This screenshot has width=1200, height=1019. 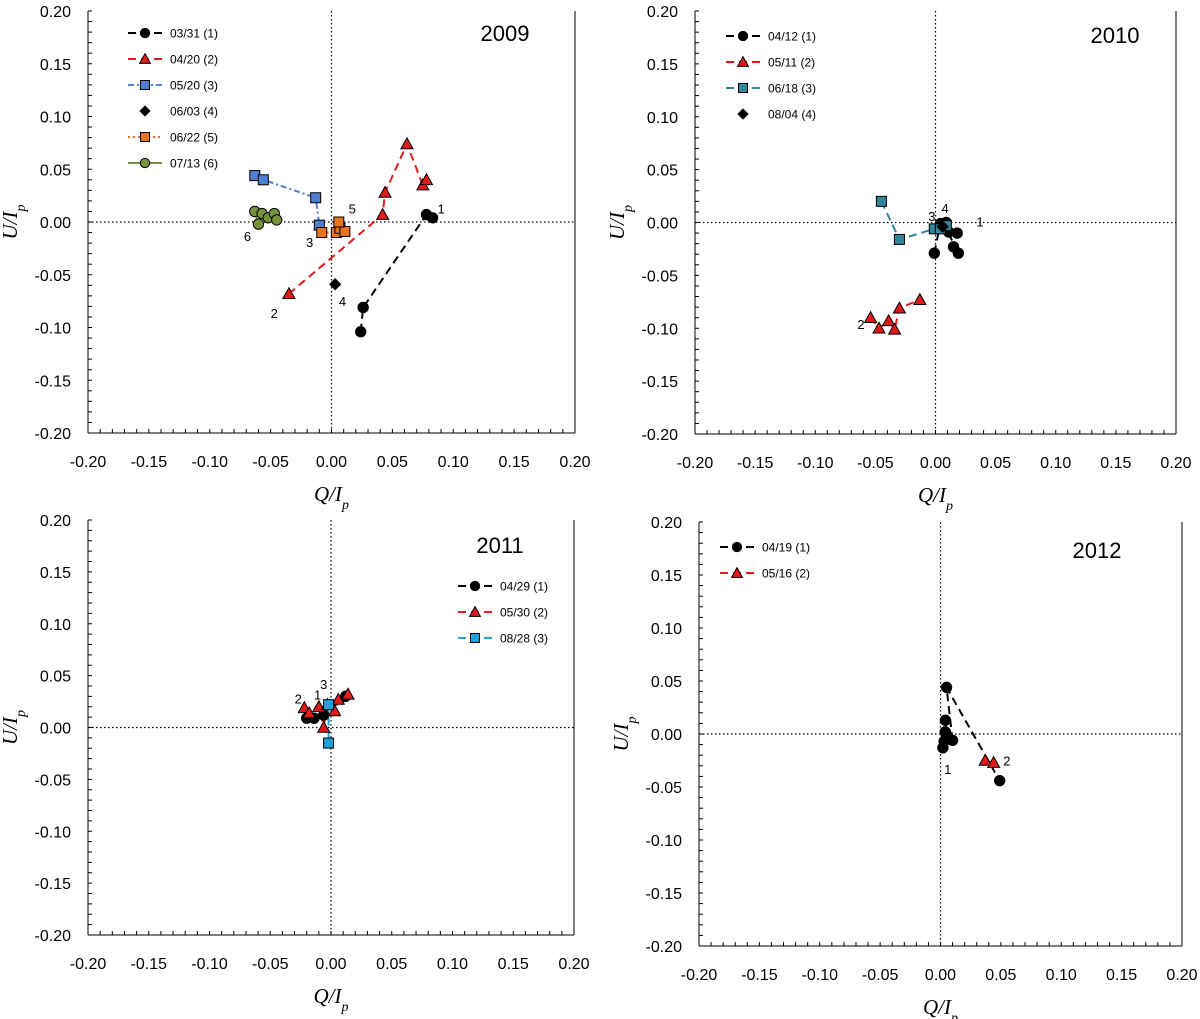 I want to click on y-axis-label: U/Ip, so click(x=14, y=222).